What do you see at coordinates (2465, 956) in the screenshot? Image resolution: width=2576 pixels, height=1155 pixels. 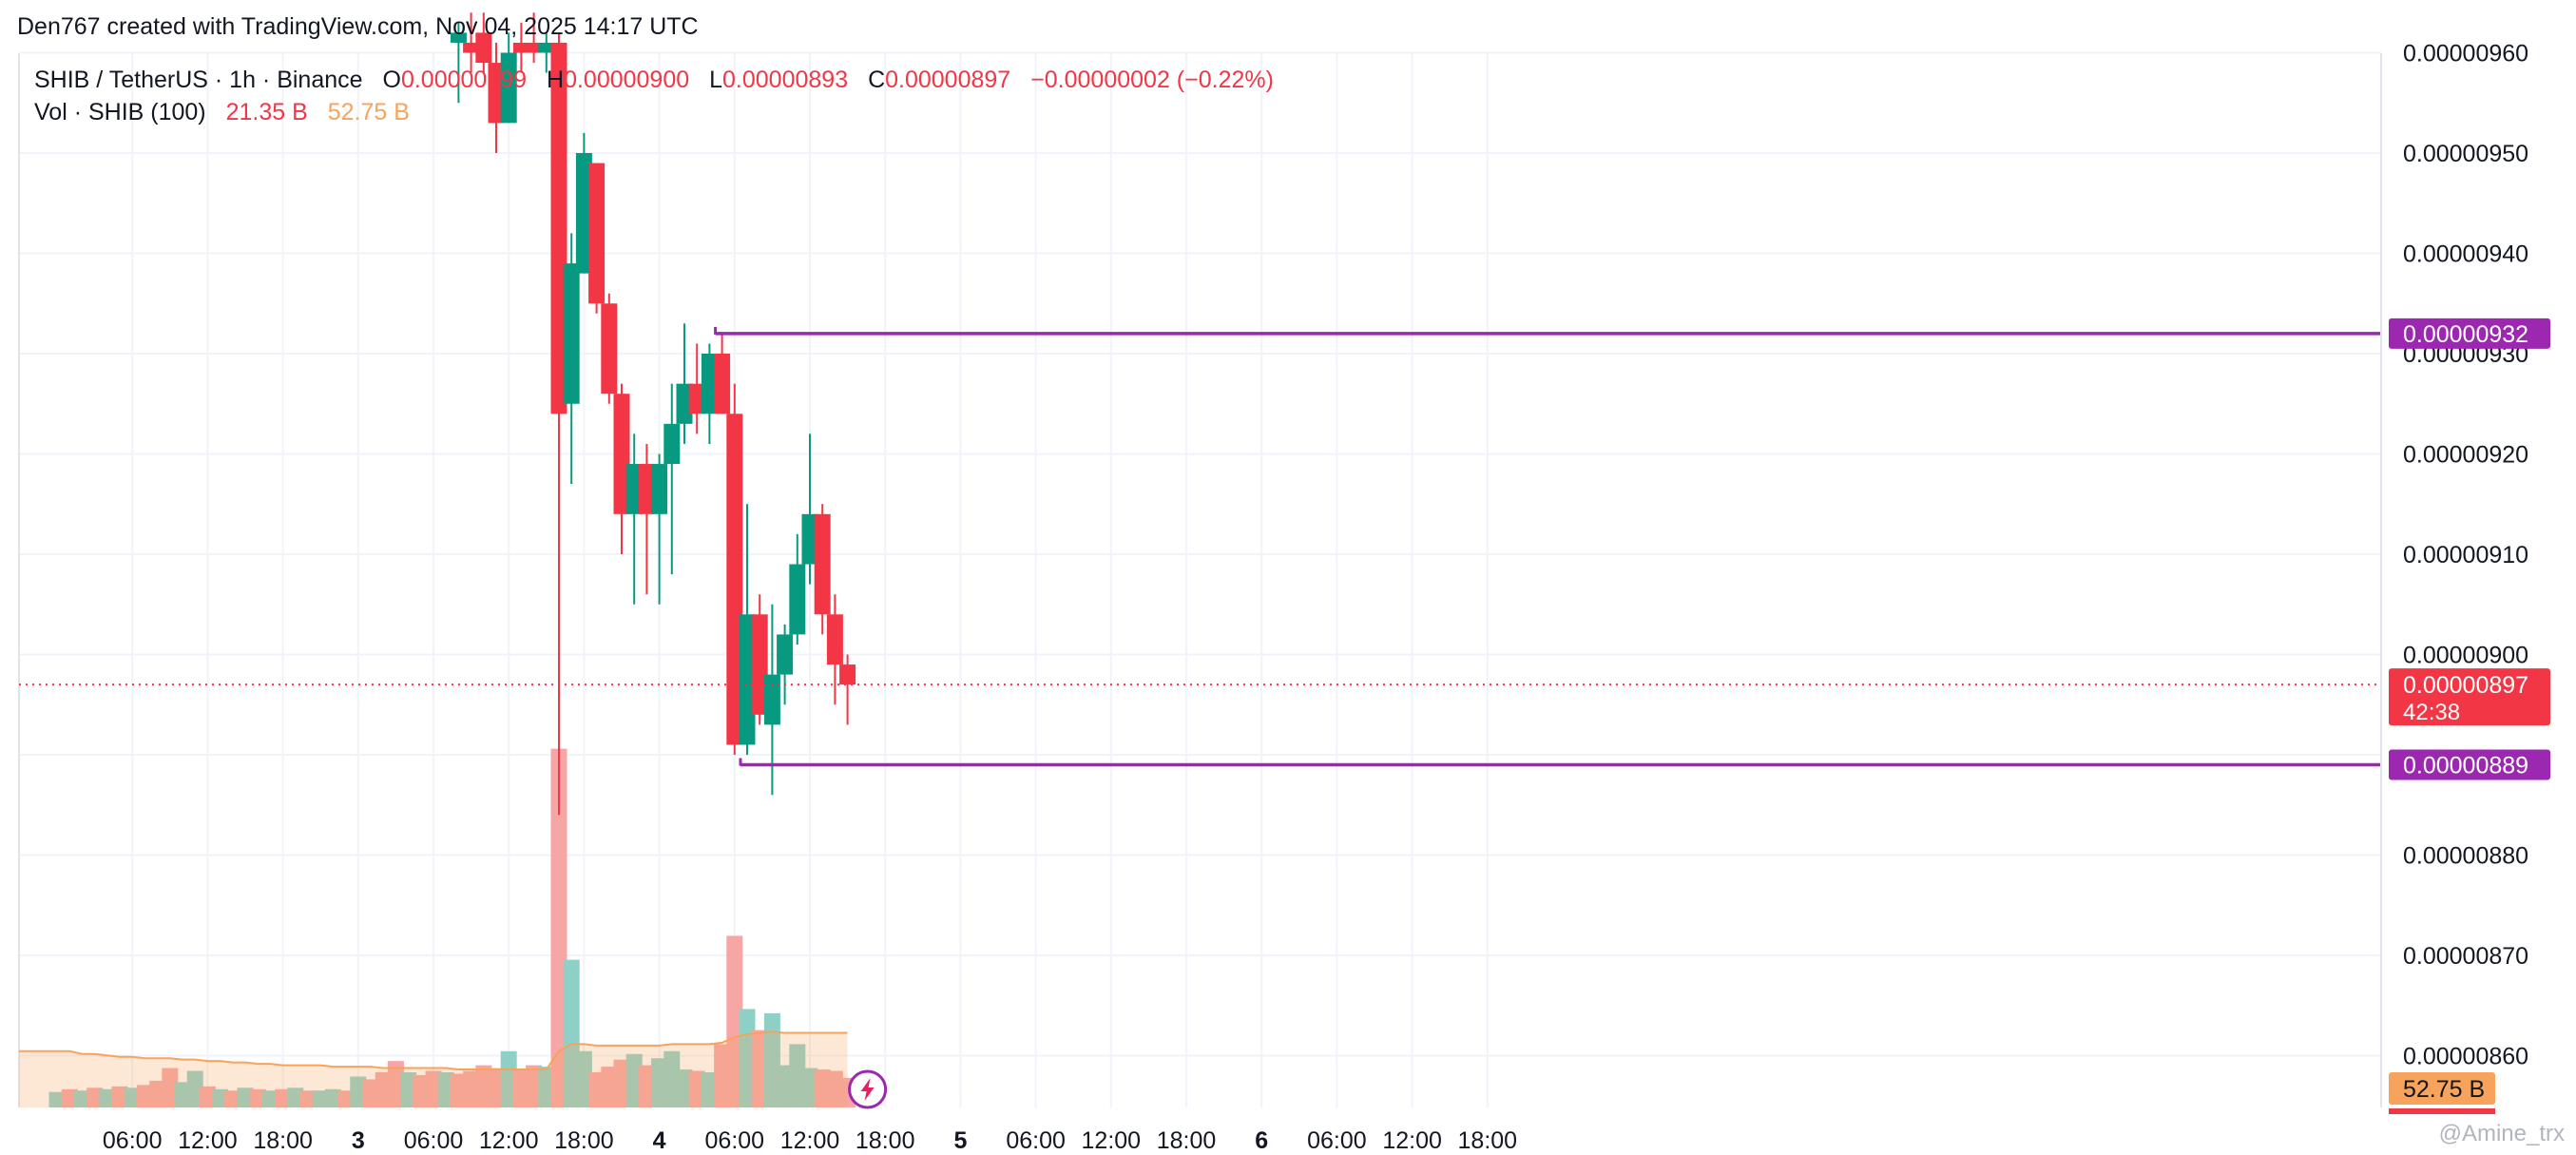 I see `price-axis-label: 0.00000870` at bounding box center [2465, 956].